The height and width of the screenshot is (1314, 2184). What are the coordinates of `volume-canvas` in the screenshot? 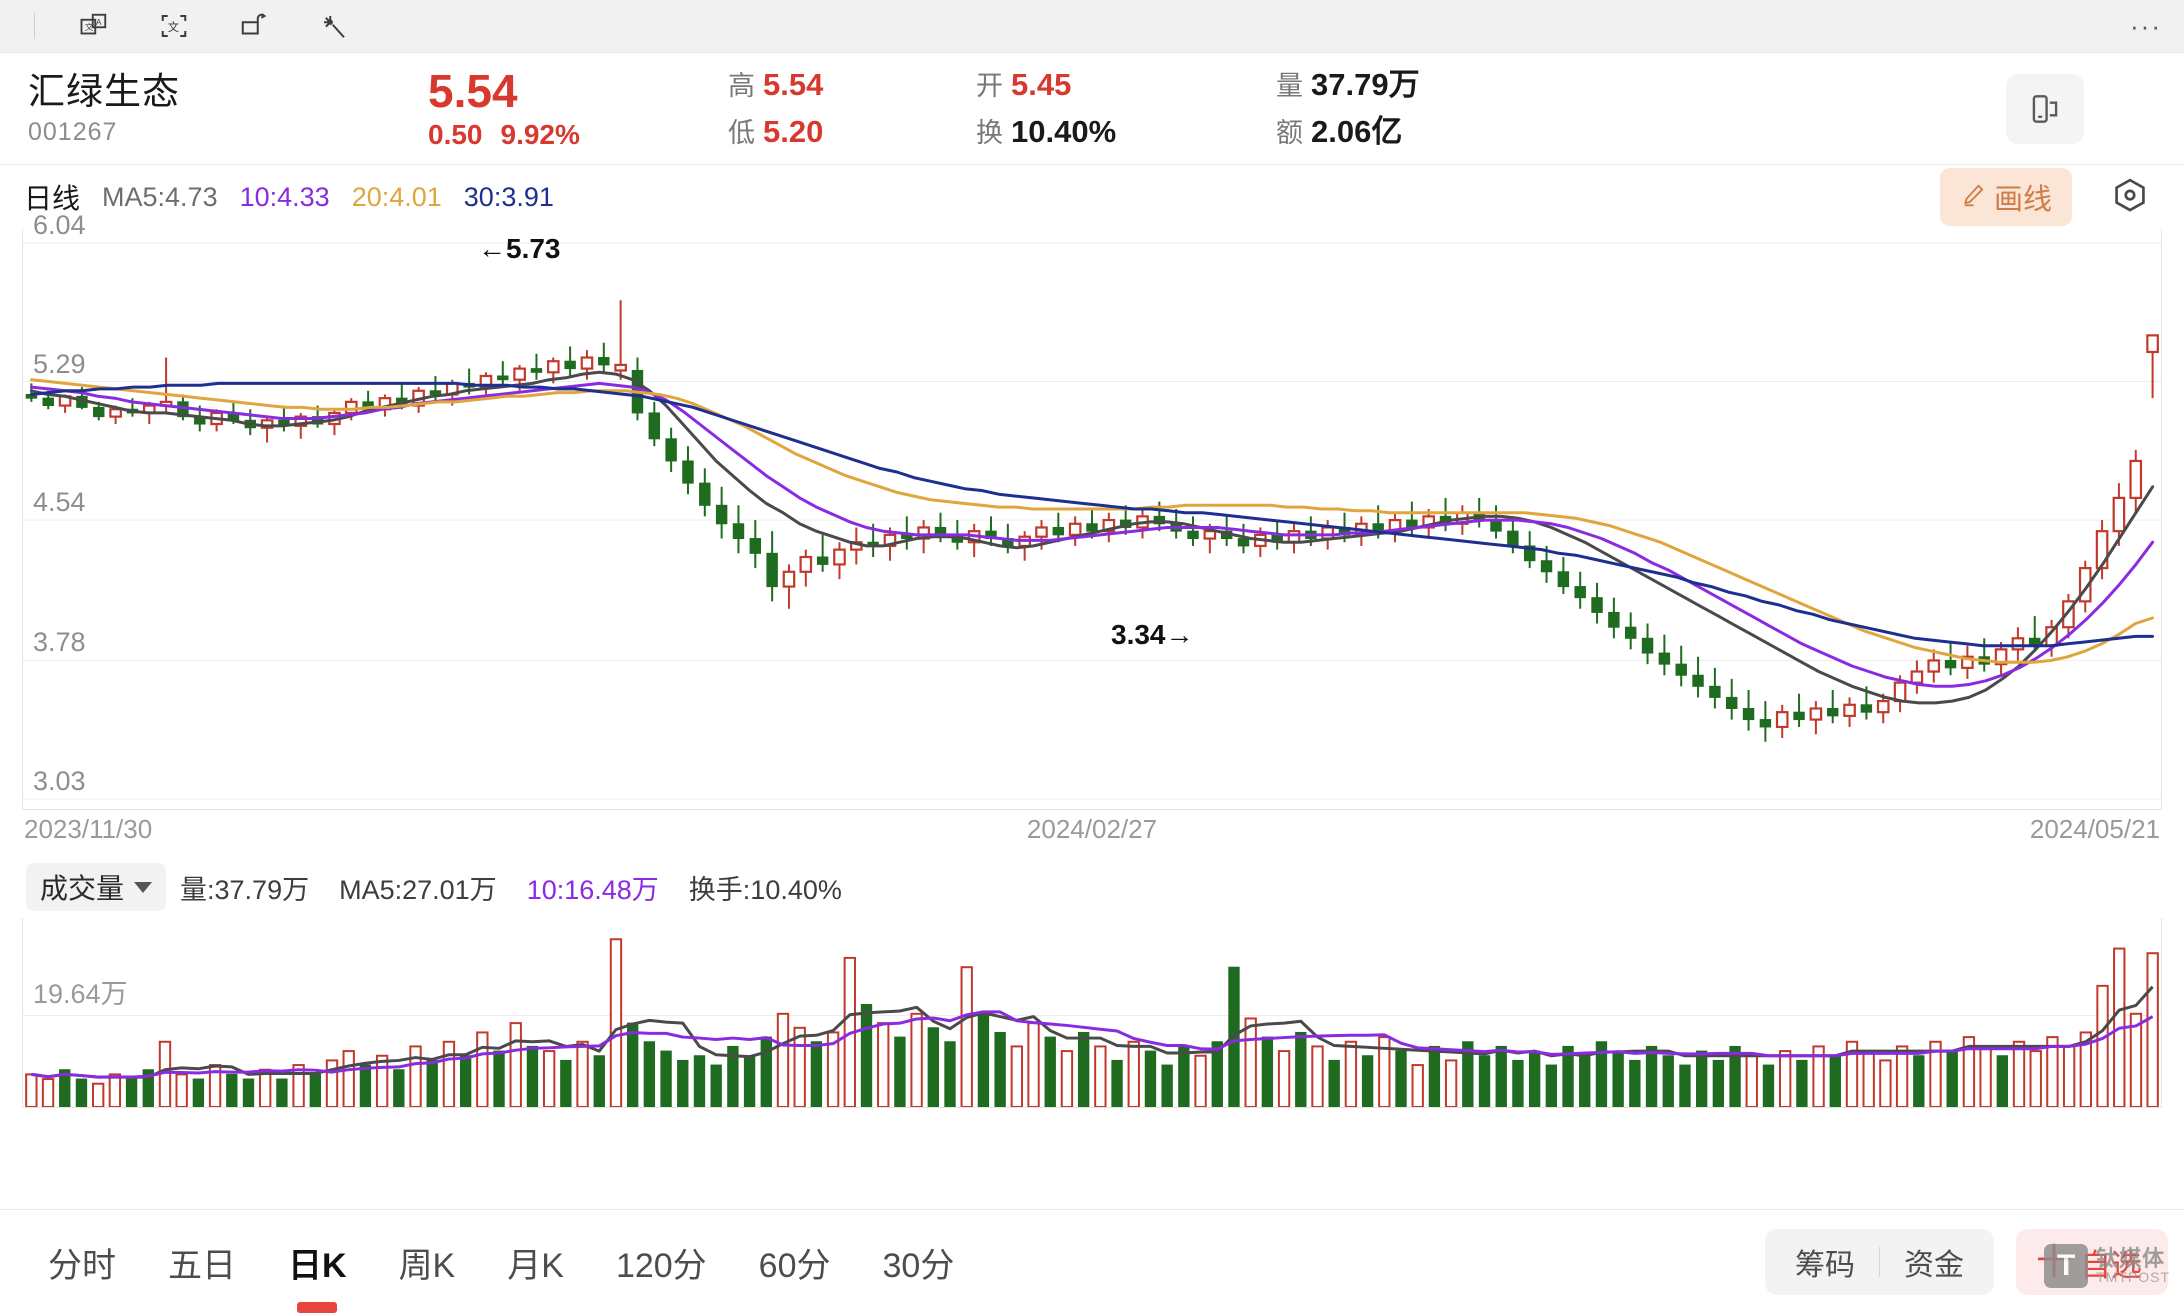 It's located at (1092, 1022).